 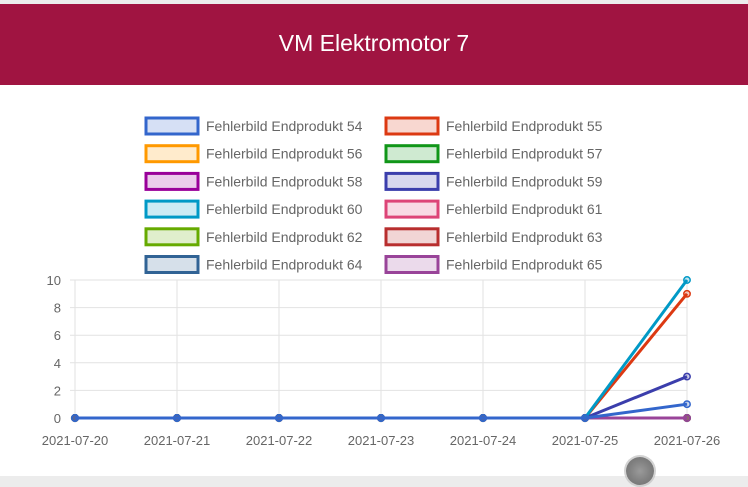 What do you see at coordinates (54, 280) in the screenshot?
I see `y-tick-label: 10` at bounding box center [54, 280].